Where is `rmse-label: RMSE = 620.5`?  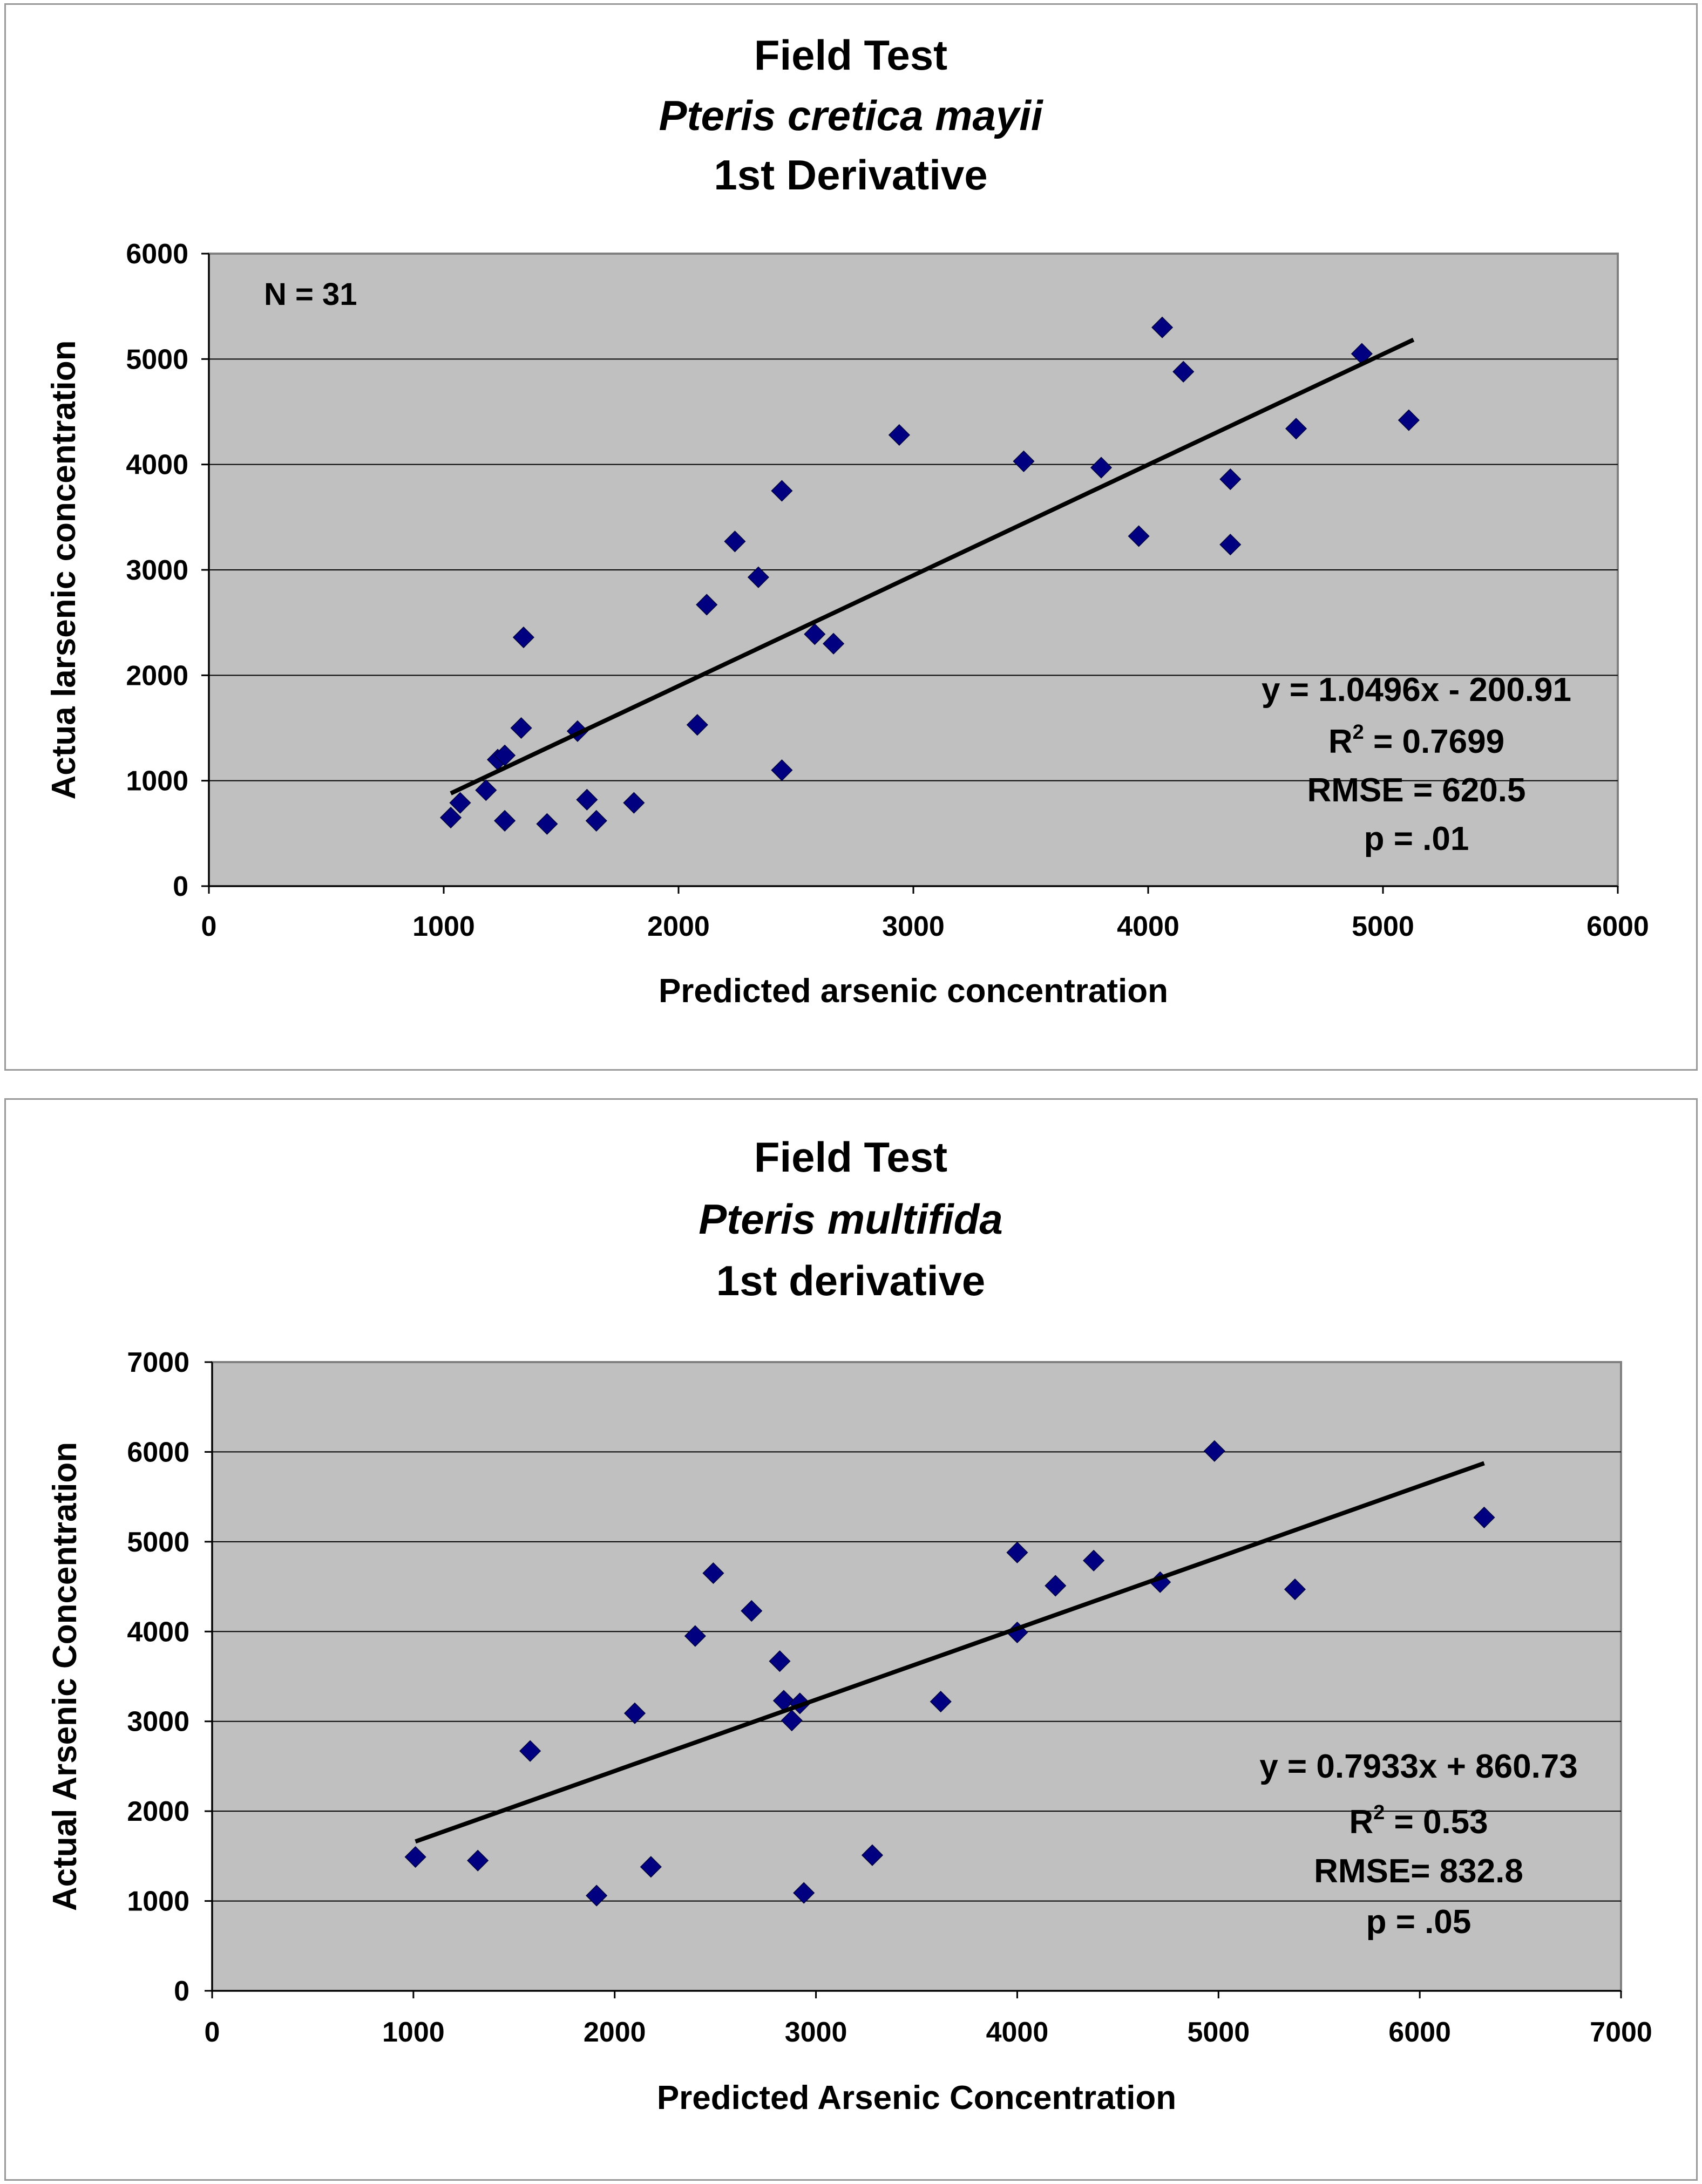 rmse-label: RMSE = 620.5 is located at coordinates (1417, 790).